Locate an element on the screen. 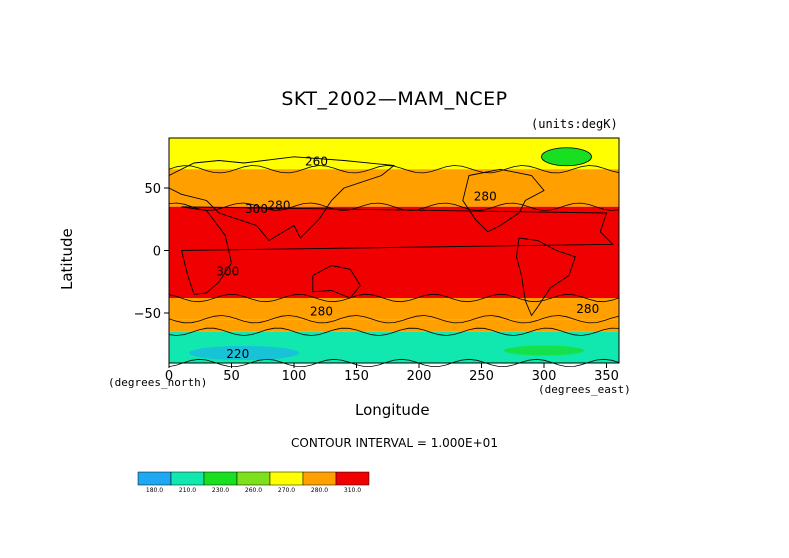 This screenshot has height=558, width=789. x-tick-label-1: 50 is located at coordinates (231, 376).